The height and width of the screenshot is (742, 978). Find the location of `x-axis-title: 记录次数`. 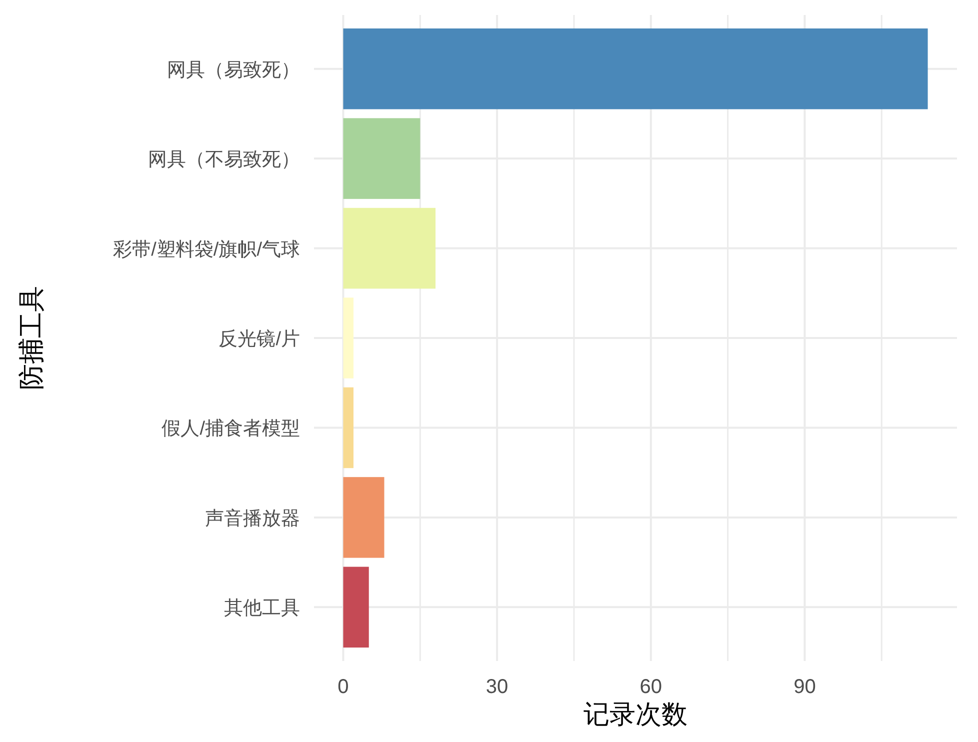

x-axis-title: 记录次数 is located at coordinates (636, 714).